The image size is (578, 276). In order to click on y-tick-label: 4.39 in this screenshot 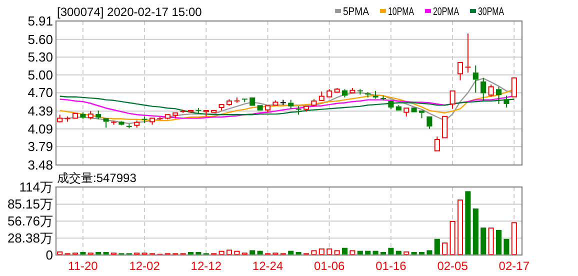, I will do `click(40, 111)`.